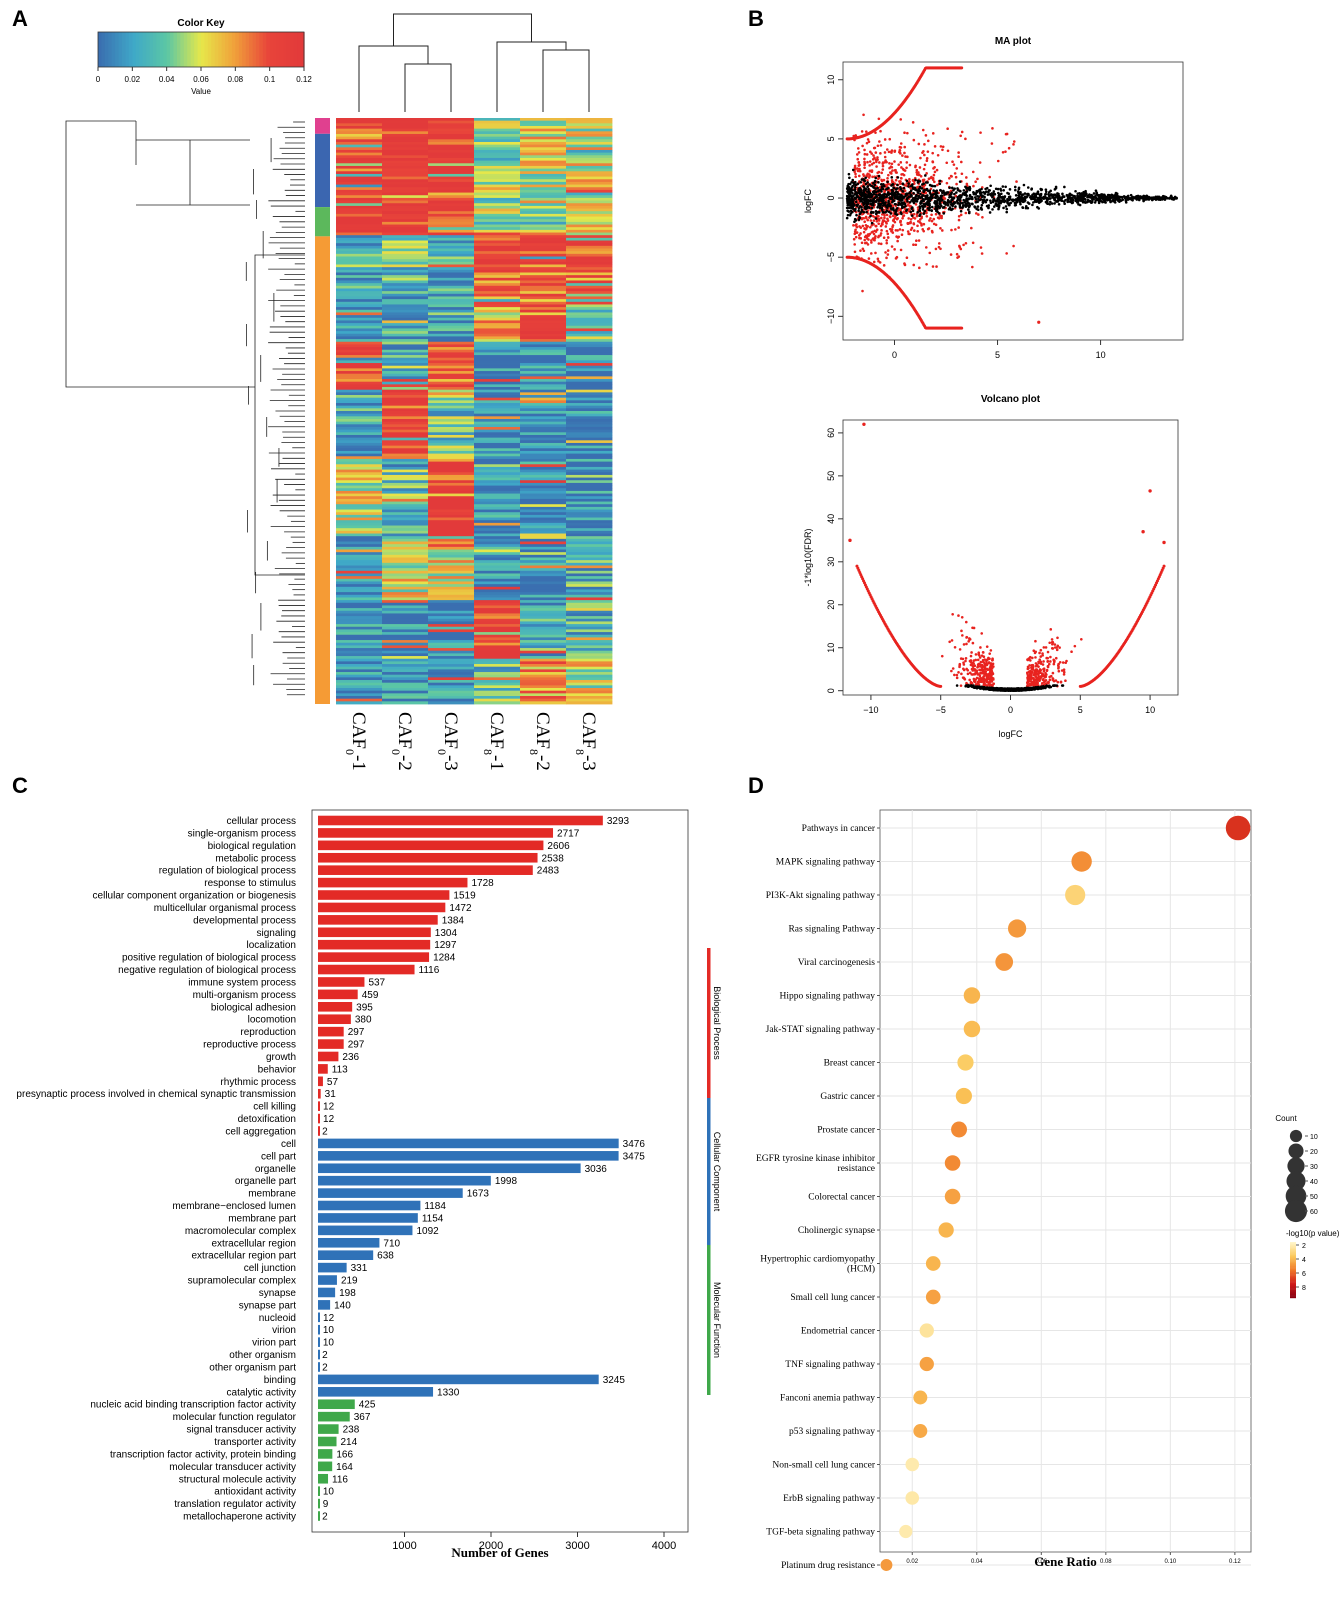  What do you see at coordinates (941, 710) in the screenshot?
I see `x-tick-label: −5` at bounding box center [941, 710].